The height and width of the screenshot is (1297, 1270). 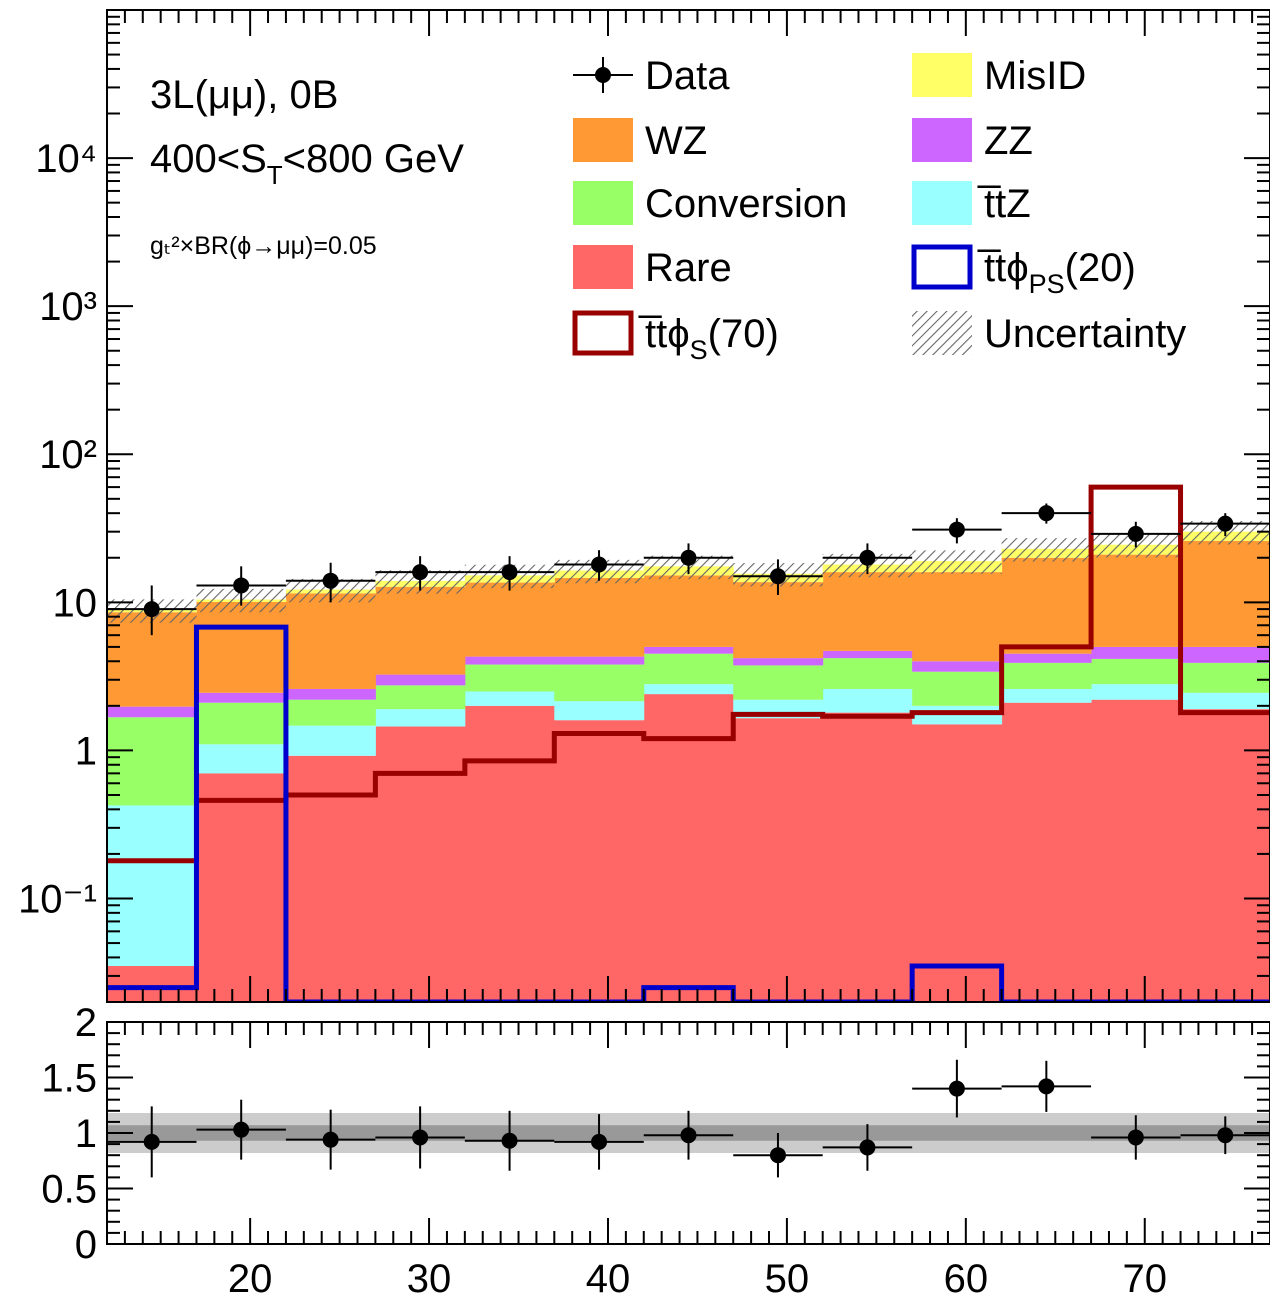 What do you see at coordinates (69, 1190) in the screenshot?
I see `ratio-y-tick-label: 0.5` at bounding box center [69, 1190].